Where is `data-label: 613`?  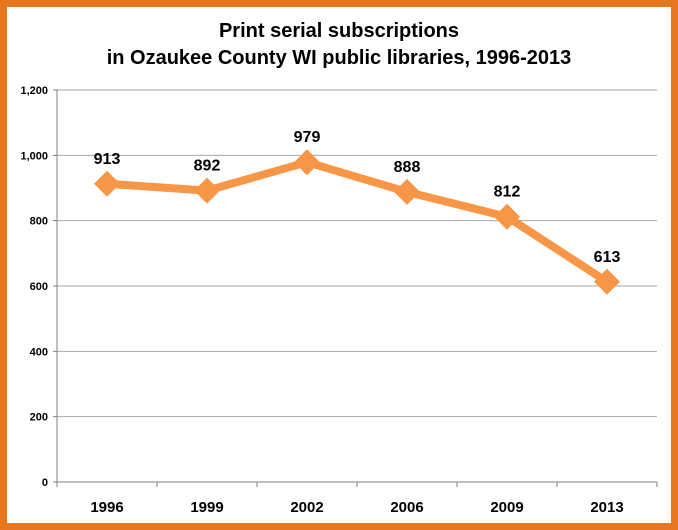 data-label: 613 is located at coordinates (607, 257).